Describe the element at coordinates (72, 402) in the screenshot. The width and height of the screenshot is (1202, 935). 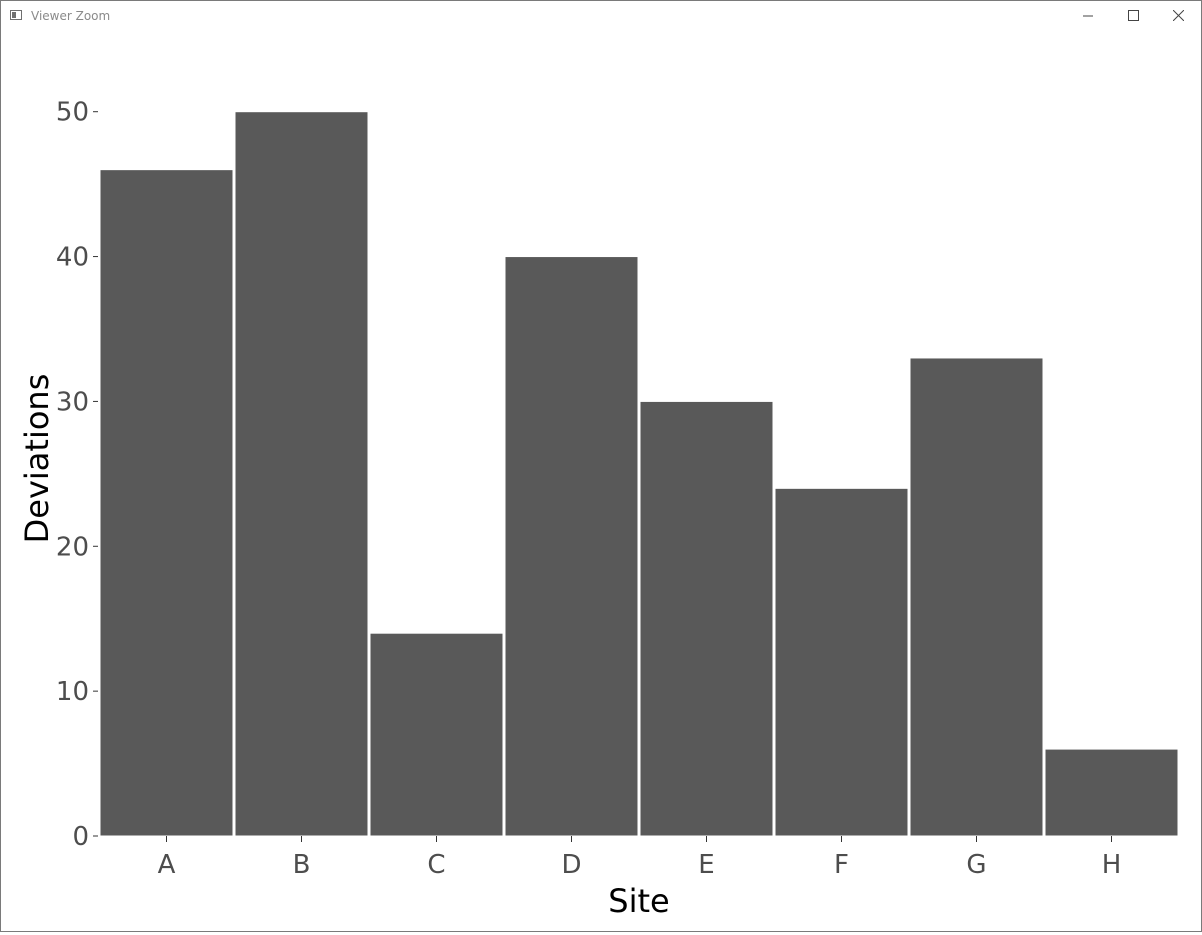
I see `y-tick-label: 30` at that location.